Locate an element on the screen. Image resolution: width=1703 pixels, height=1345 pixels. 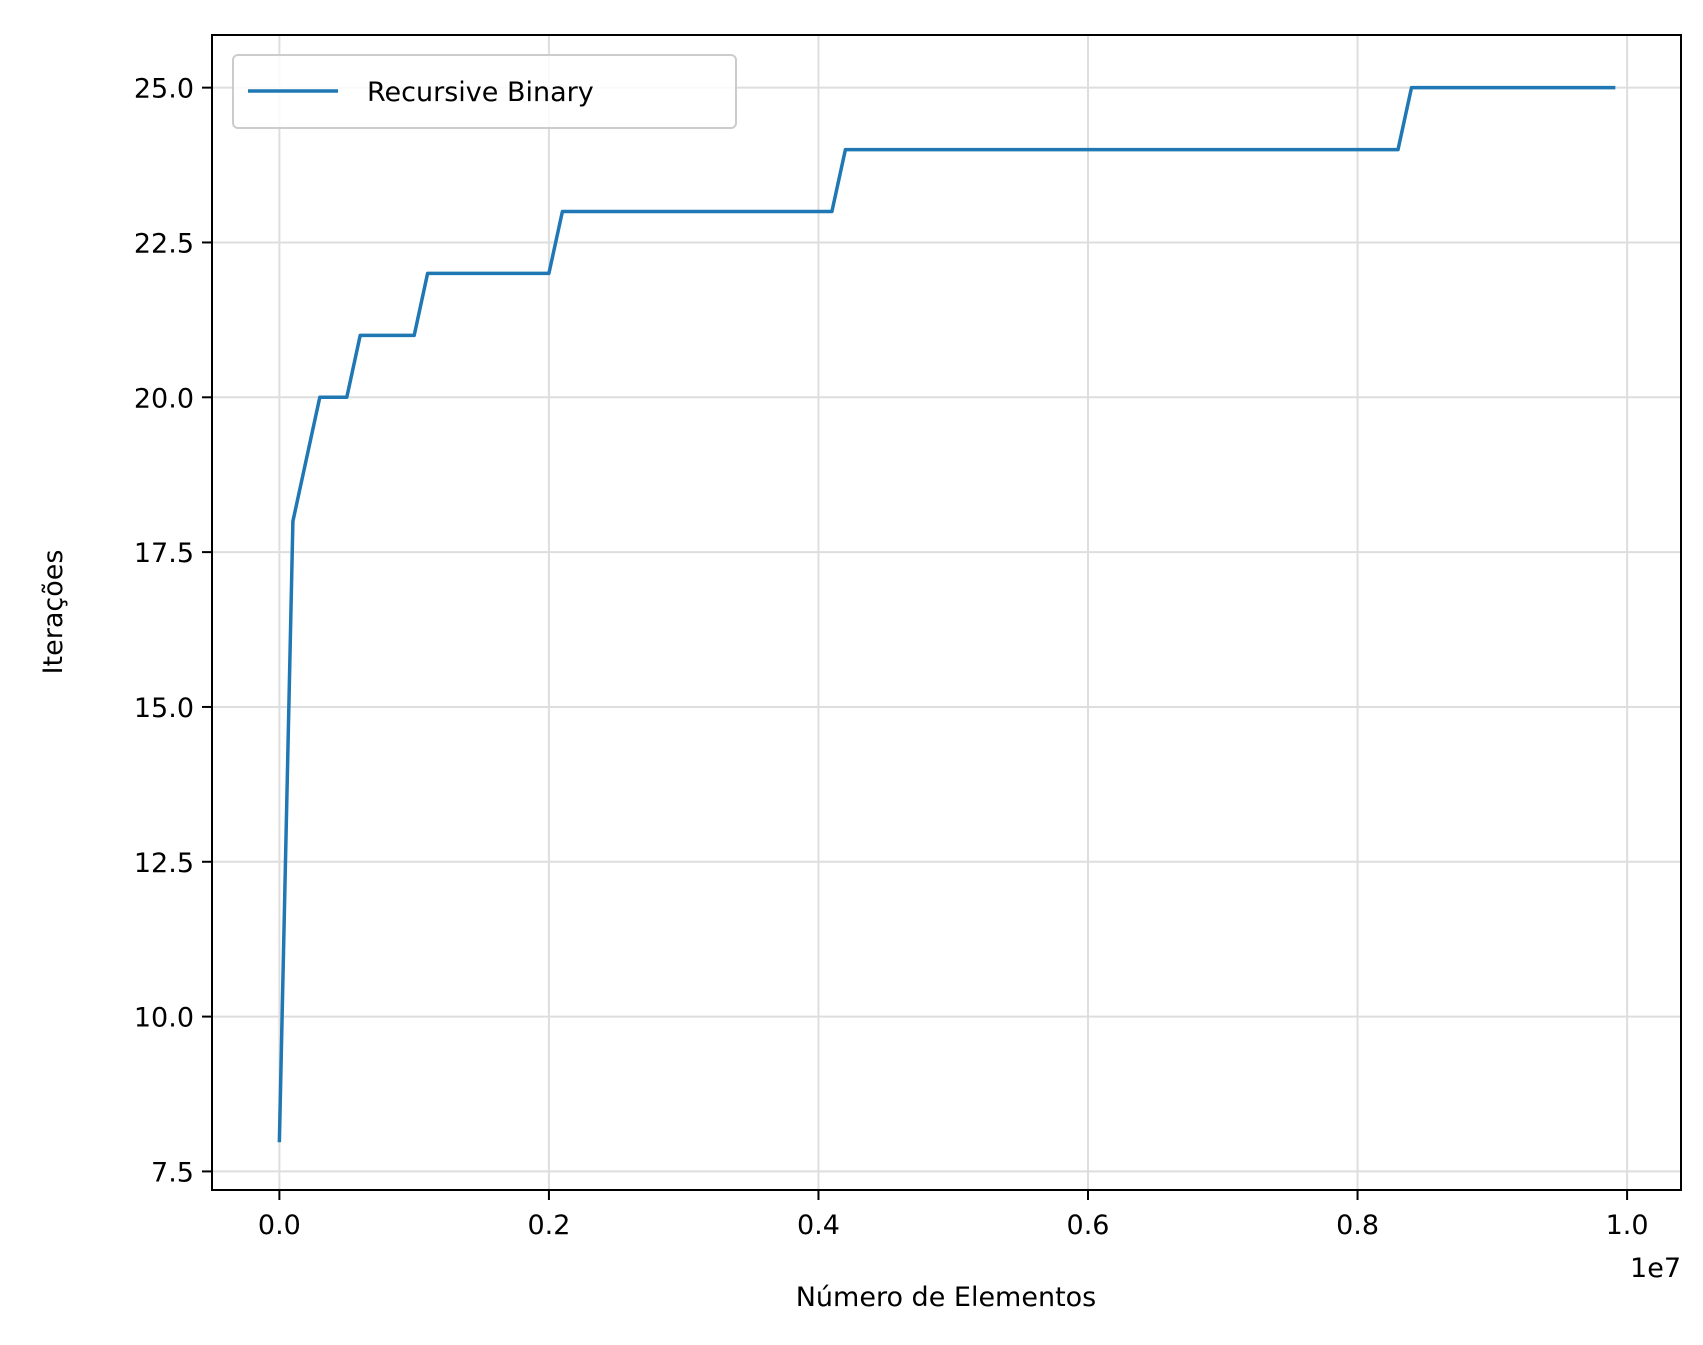
x-tick-label: 0.8 is located at coordinates (1357, 1225).